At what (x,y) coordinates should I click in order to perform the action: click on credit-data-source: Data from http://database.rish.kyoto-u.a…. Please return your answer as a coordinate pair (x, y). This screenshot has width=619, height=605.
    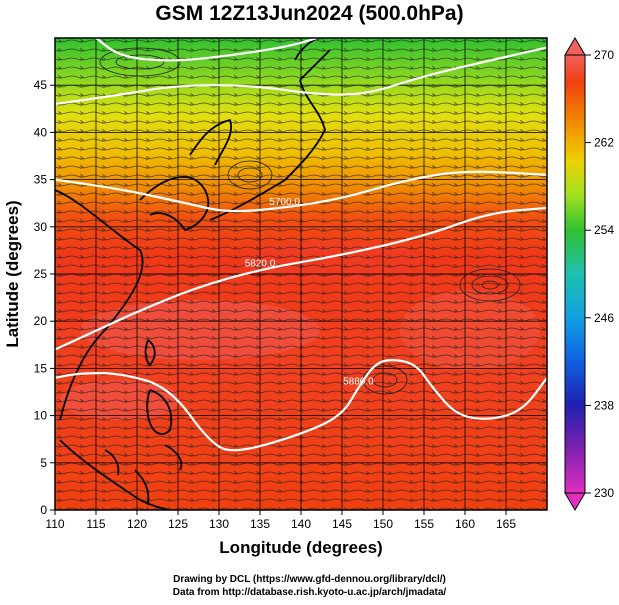
    Looking at the image, I should click on (309, 592).